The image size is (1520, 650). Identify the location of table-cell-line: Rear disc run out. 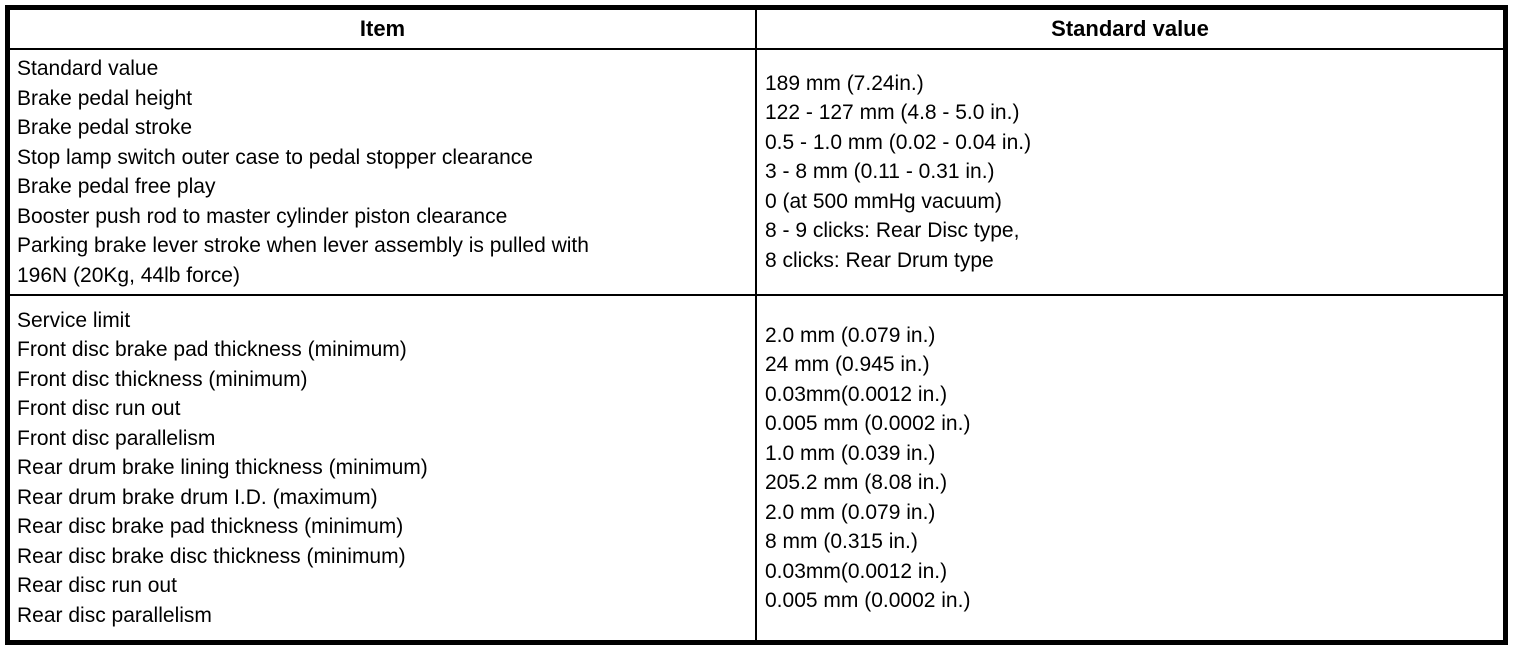
(97, 586).